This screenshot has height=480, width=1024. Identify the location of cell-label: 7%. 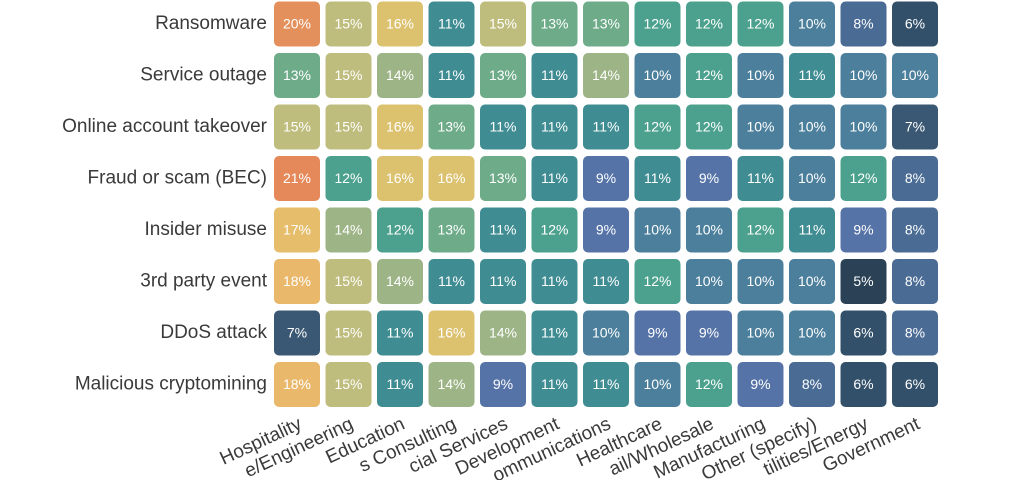
(297, 333).